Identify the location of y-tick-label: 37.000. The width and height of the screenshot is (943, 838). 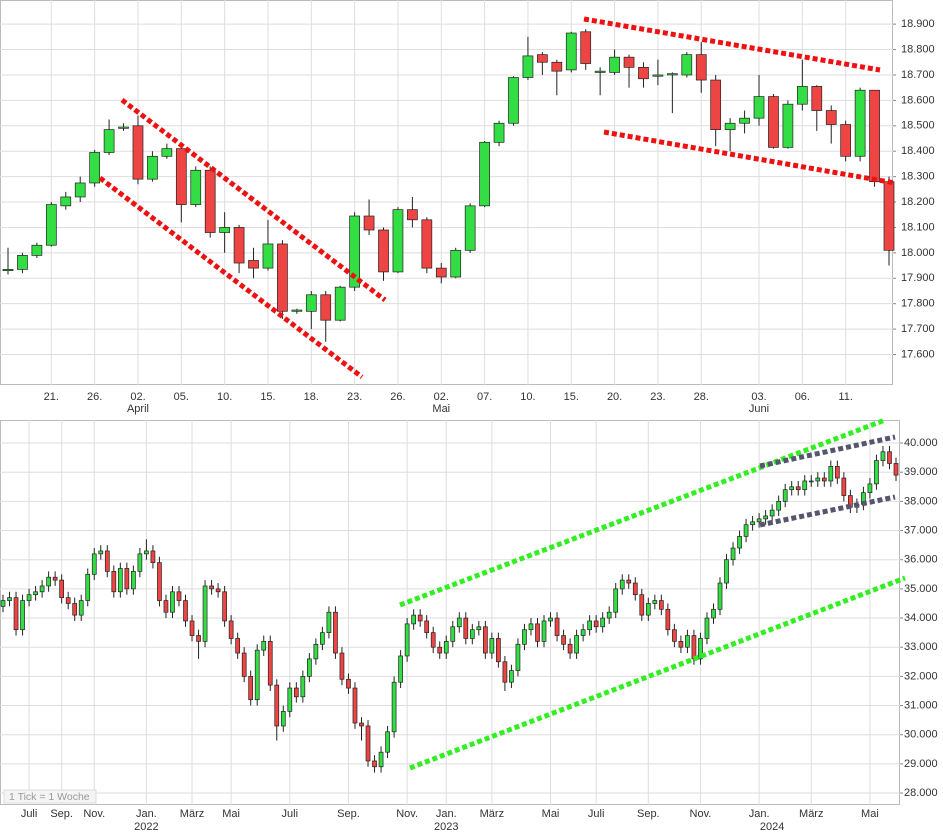
(921, 530).